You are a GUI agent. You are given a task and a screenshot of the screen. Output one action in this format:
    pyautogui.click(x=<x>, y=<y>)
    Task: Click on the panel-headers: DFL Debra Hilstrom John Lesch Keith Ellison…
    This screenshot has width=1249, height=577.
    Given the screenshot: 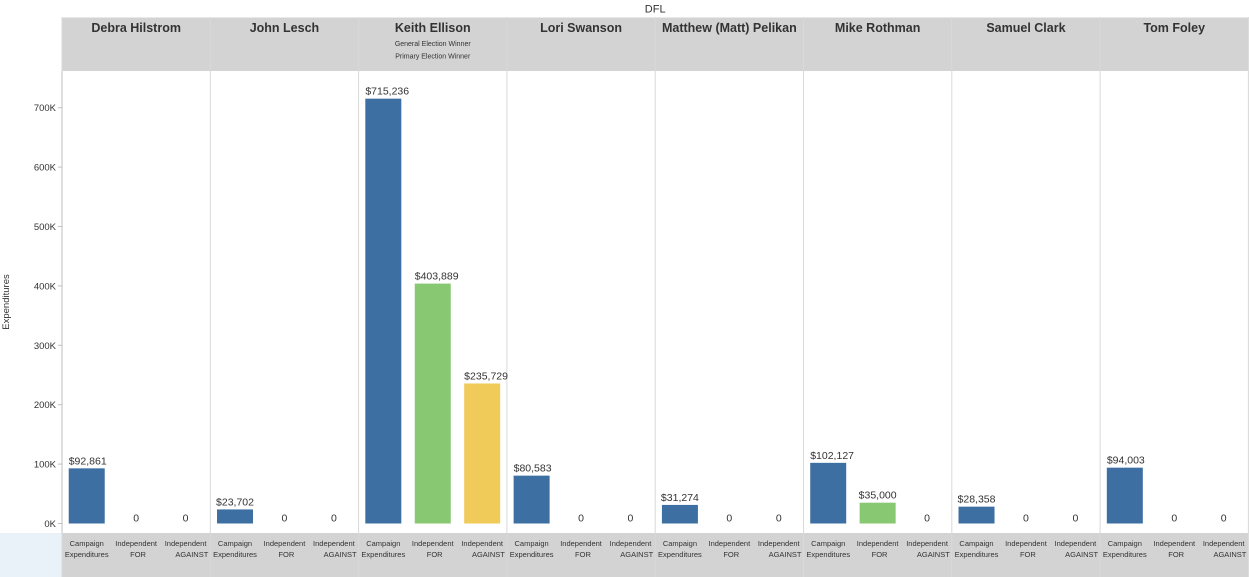 What is the action you would take?
    pyautogui.click(x=648, y=32)
    